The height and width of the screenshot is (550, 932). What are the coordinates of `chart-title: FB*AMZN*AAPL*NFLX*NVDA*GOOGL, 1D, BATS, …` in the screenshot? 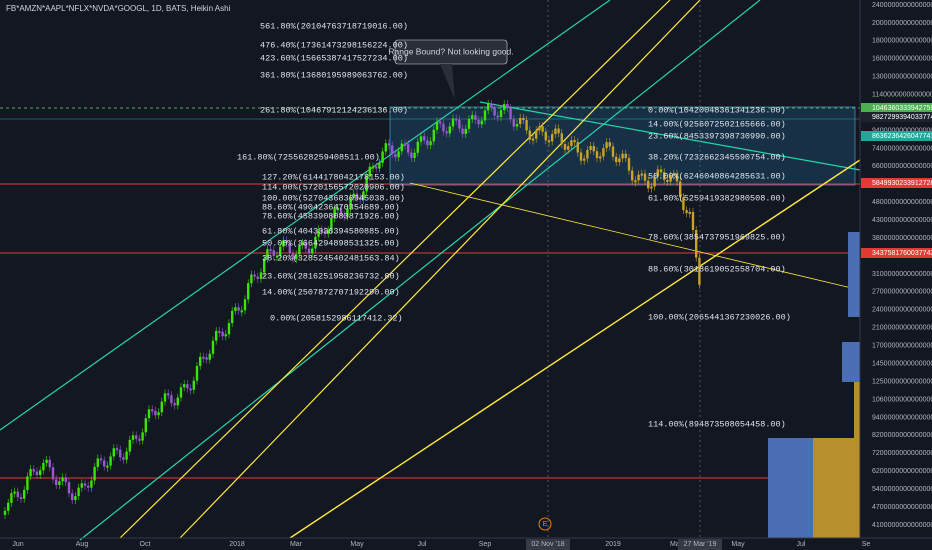 It's located at (118, 8).